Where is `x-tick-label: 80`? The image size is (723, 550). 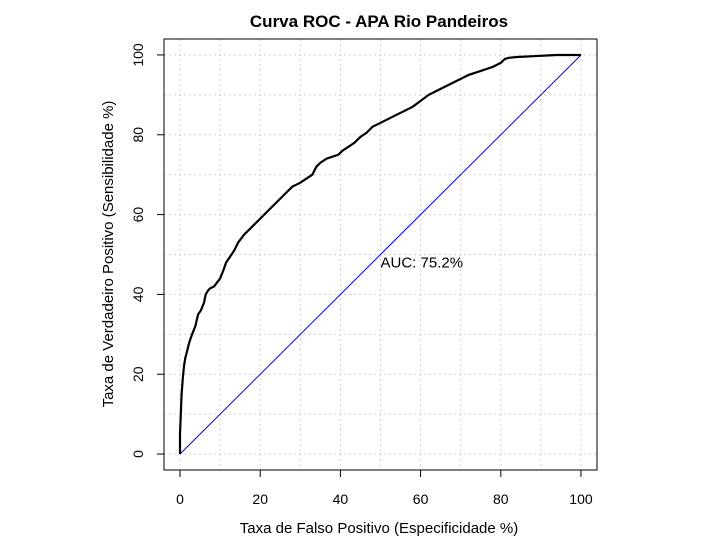 x-tick-label: 80 is located at coordinates (501, 499).